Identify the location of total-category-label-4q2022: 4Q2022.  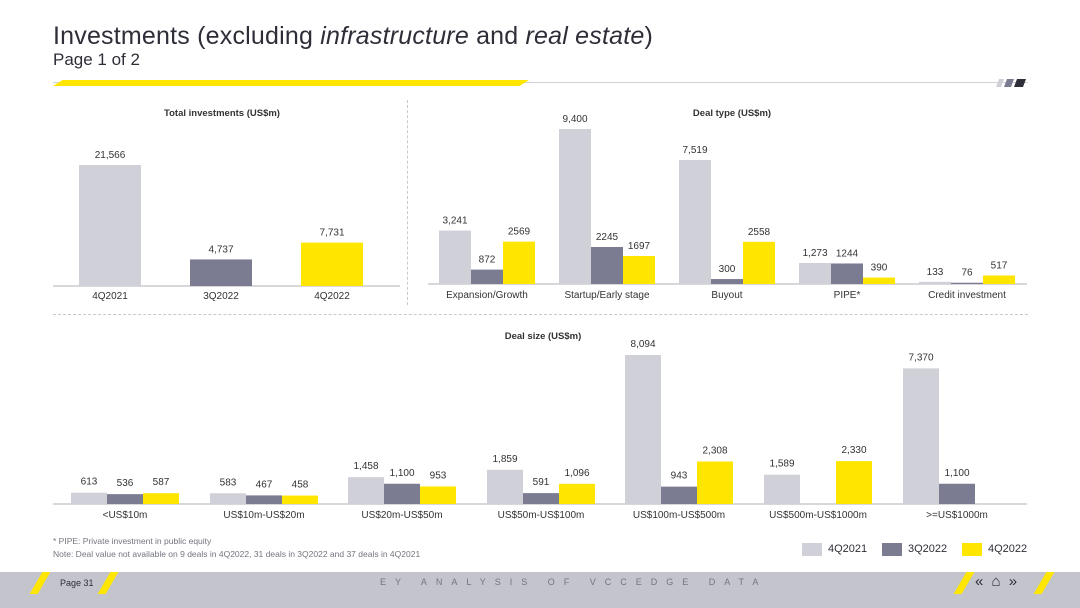
(332, 296).